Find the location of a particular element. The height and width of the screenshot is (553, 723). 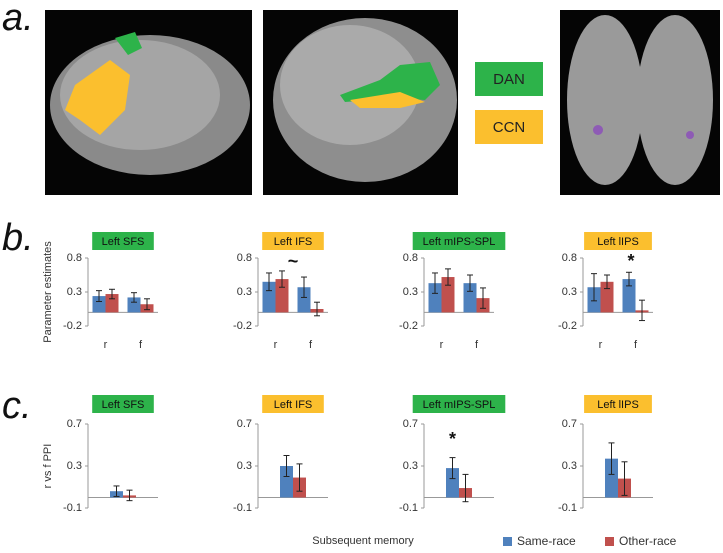

panel-label: a. is located at coordinates (18, 19).